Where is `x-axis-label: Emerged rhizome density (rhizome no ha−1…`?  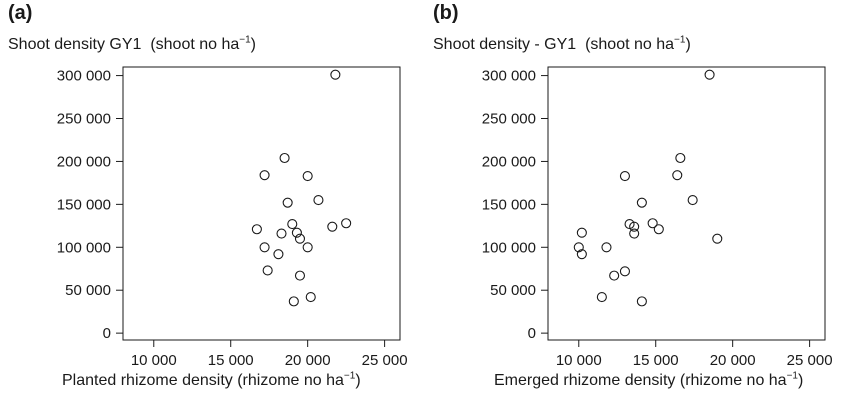 x-axis-label: Emerged rhizome density (rhizome no ha−1… is located at coordinates (649, 380).